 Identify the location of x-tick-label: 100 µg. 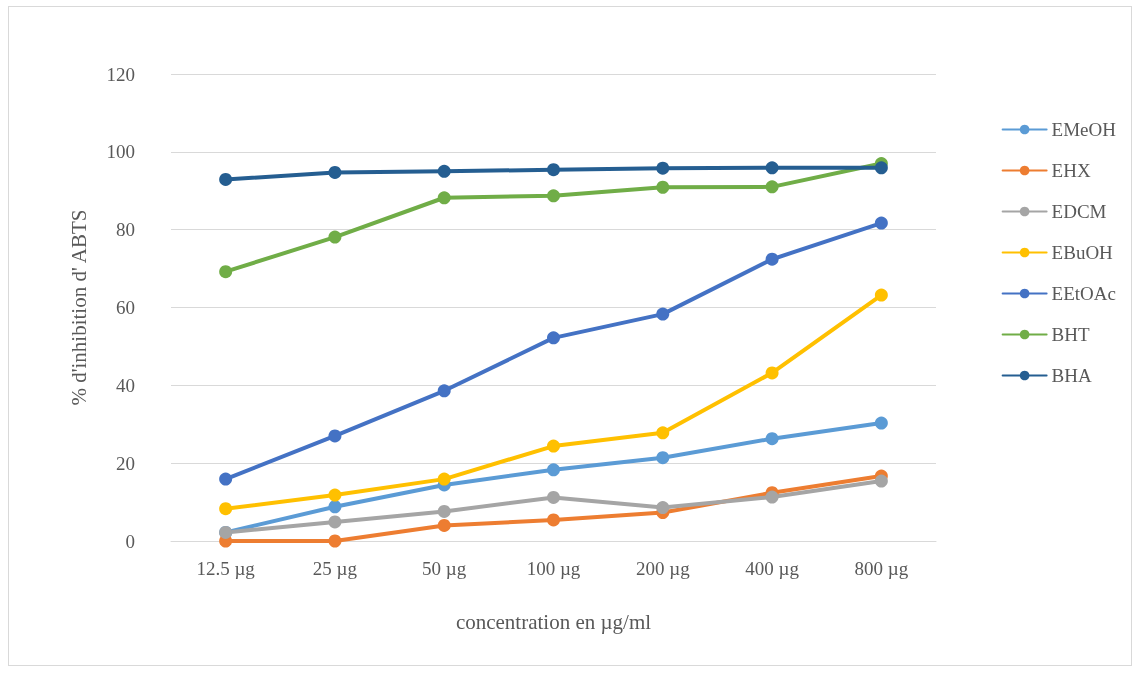
(553, 568).